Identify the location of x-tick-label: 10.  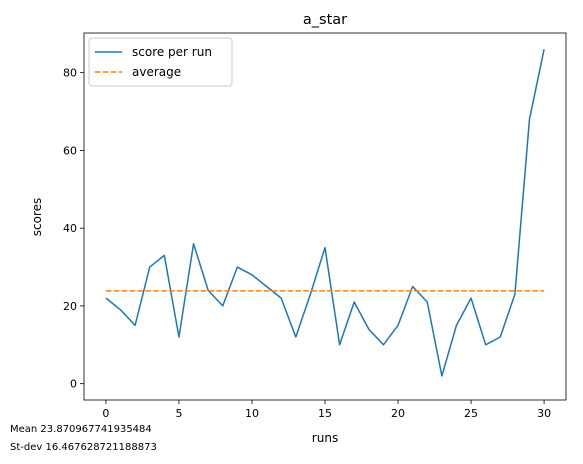
(252, 413).